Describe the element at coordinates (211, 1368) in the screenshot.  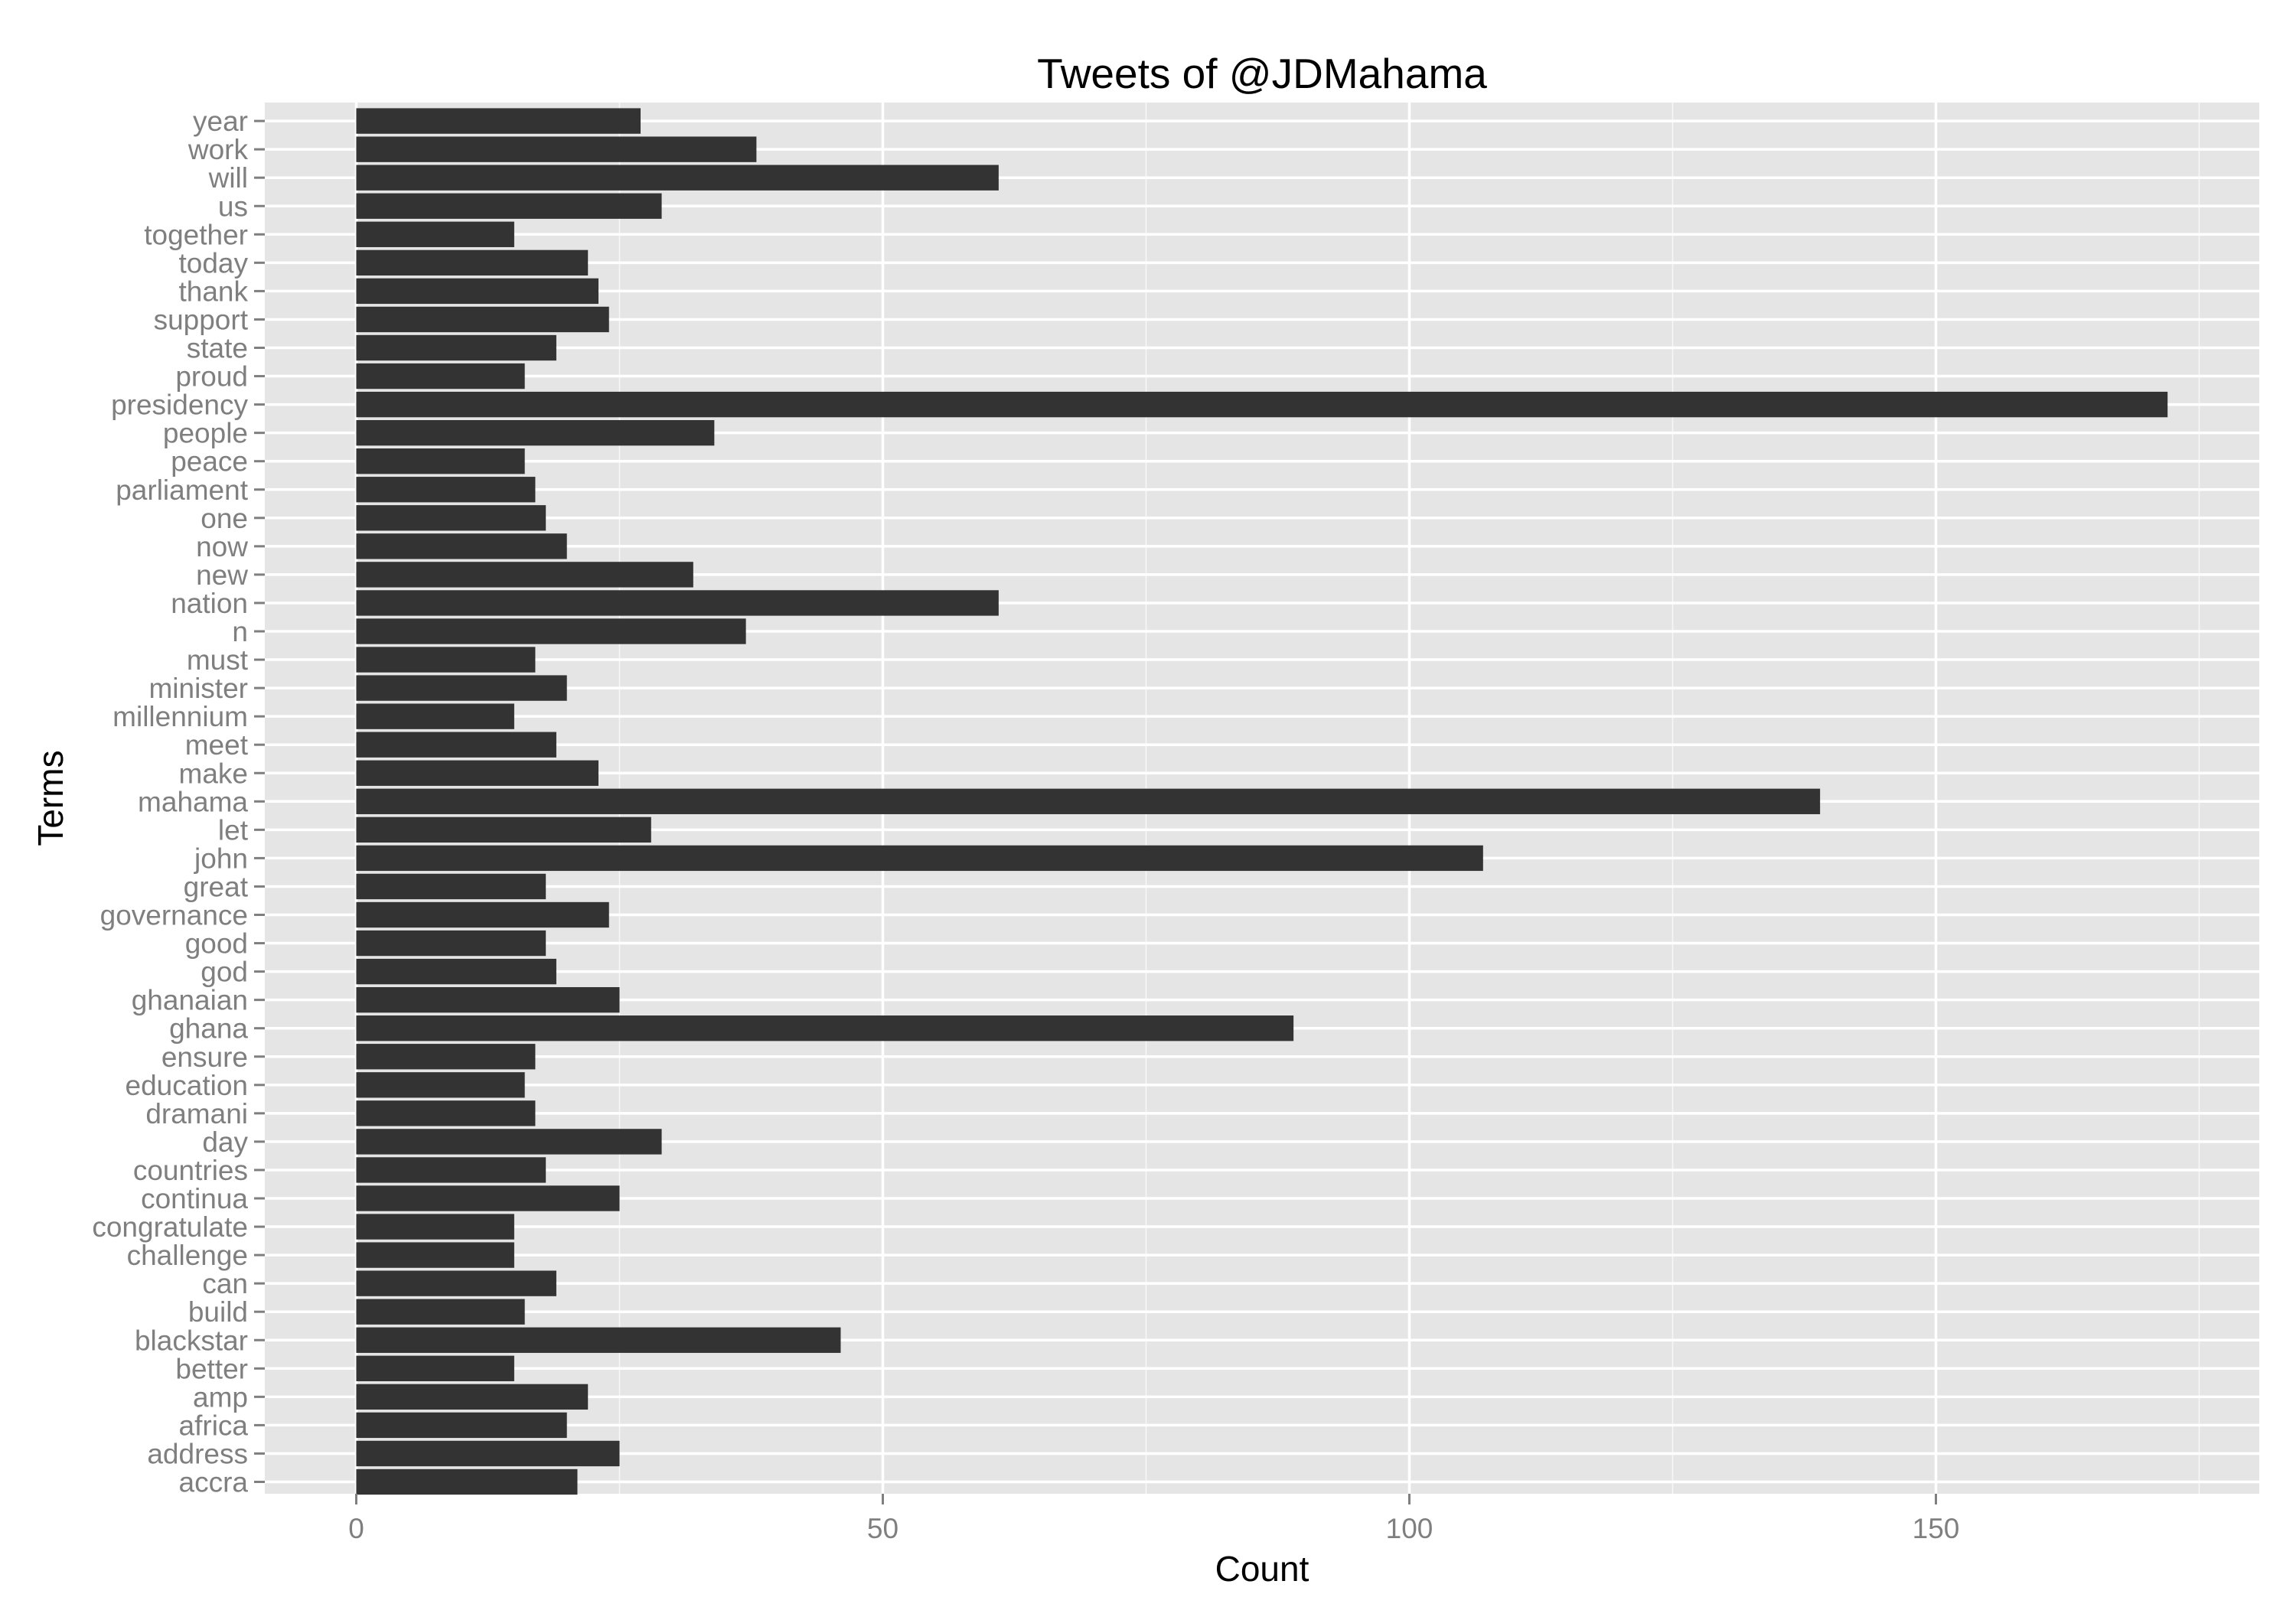
I see `y-tick-label: better` at that location.